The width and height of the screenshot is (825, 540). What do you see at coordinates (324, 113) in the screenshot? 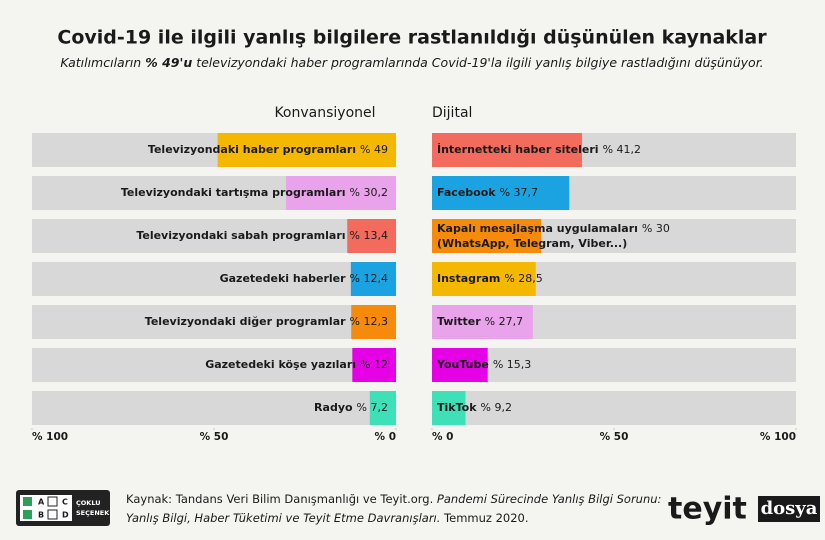
I see `panel-title: Konvansiyonel` at bounding box center [324, 113].